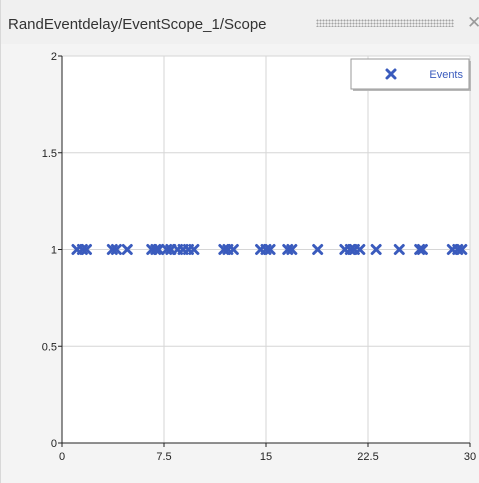 Image resolution: width=479 pixels, height=483 pixels. What do you see at coordinates (385, 23) in the screenshot?
I see `drag-grip-icon` at bounding box center [385, 23].